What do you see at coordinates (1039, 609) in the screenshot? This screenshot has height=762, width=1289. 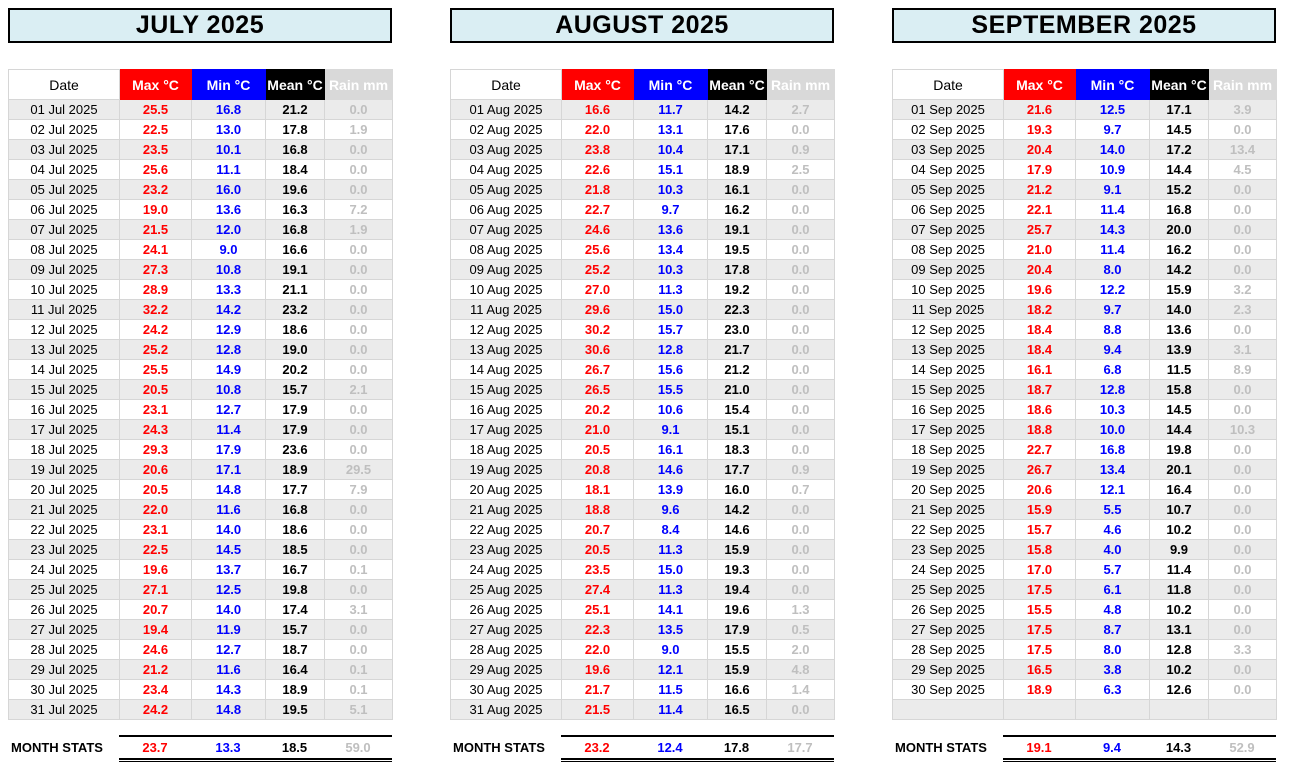 I see `max-cell: 15.5` at bounding box center [1039, 609].